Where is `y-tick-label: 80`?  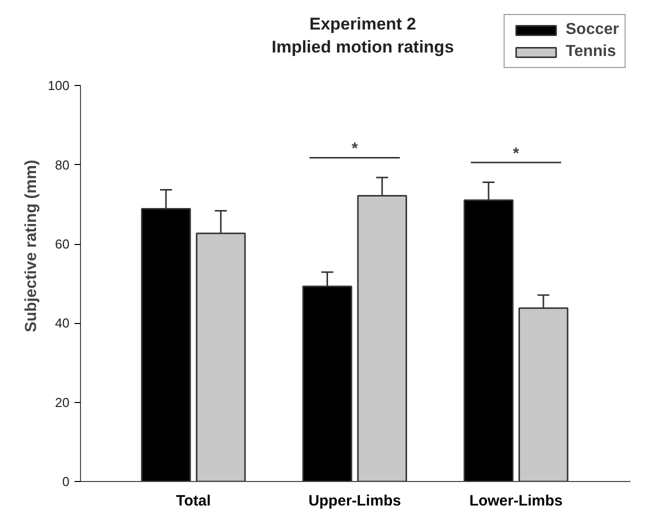
y-tick-label: 80 is located at coordinates (62, 164).